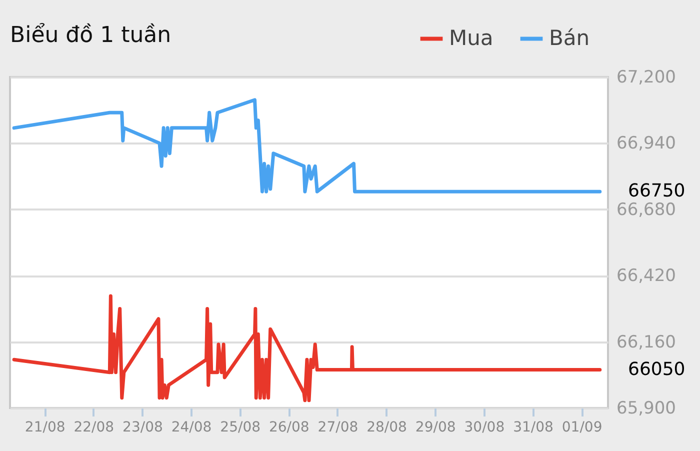 The image size is (700, 451). I want to click on y-tick-label: 67,200, so click(646, 78).